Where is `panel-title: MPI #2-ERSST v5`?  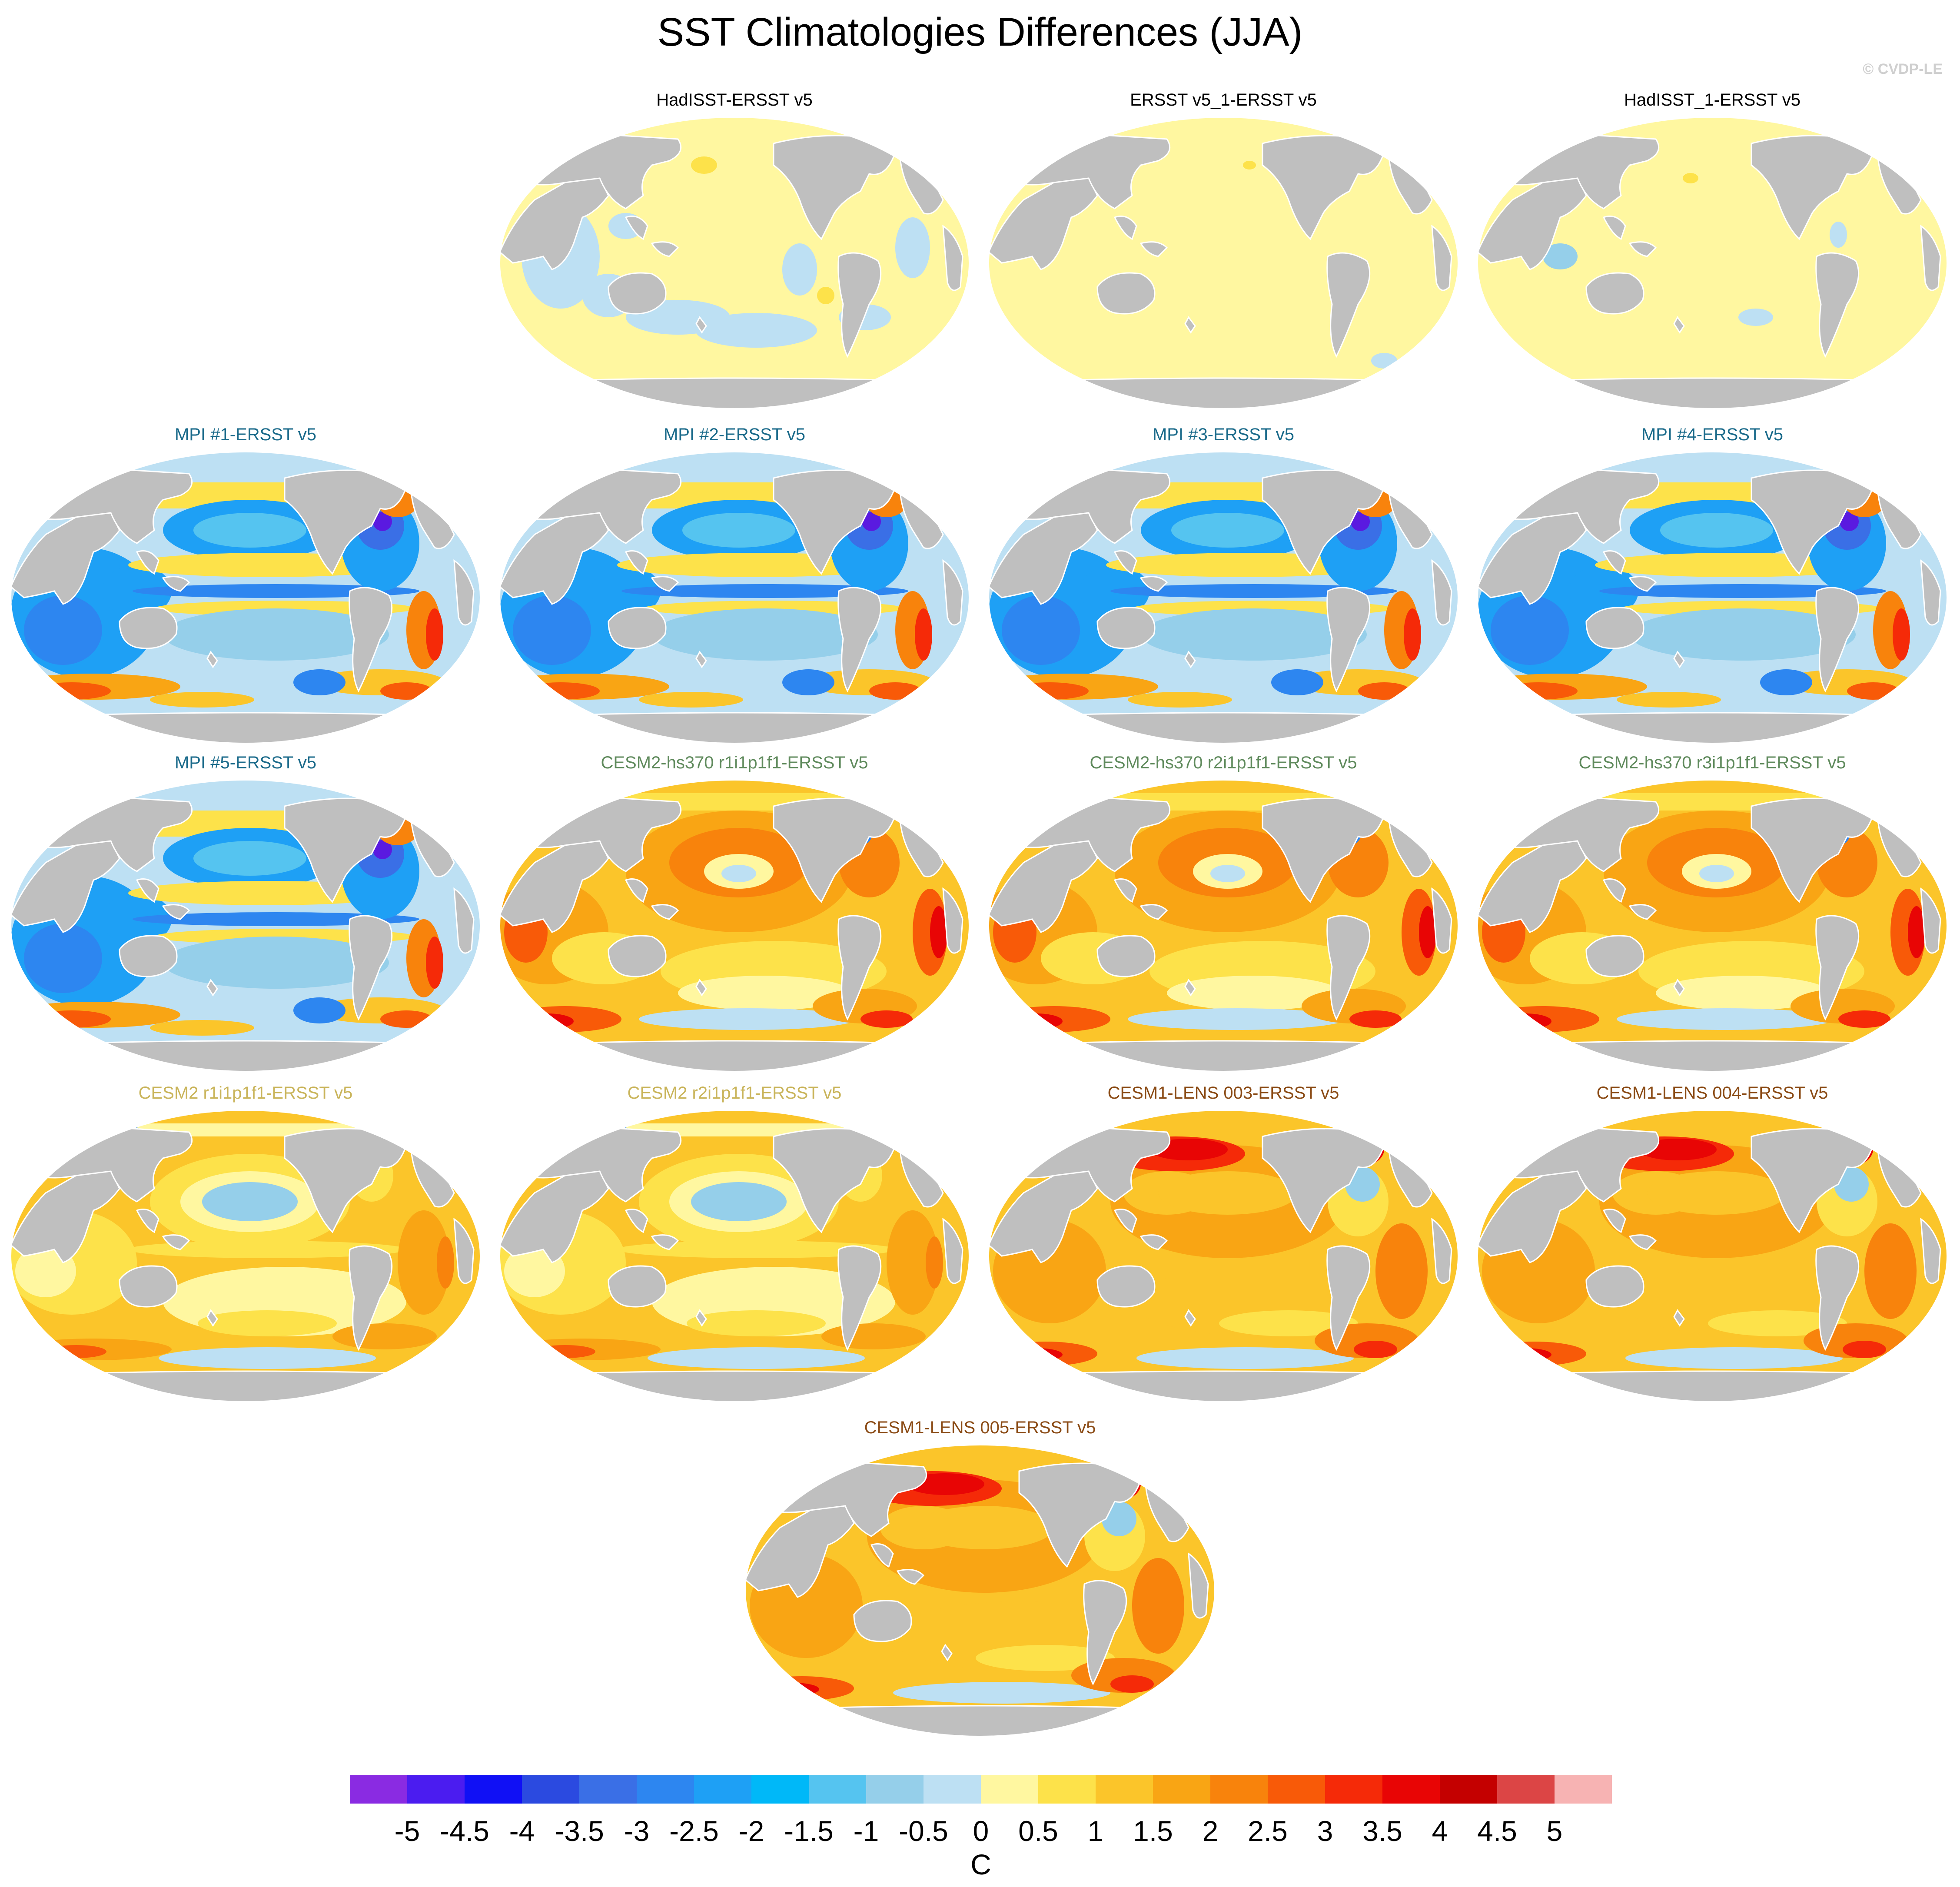 panel-title: MPI #2-ERSST v5 is located at coordinates (734, 435).